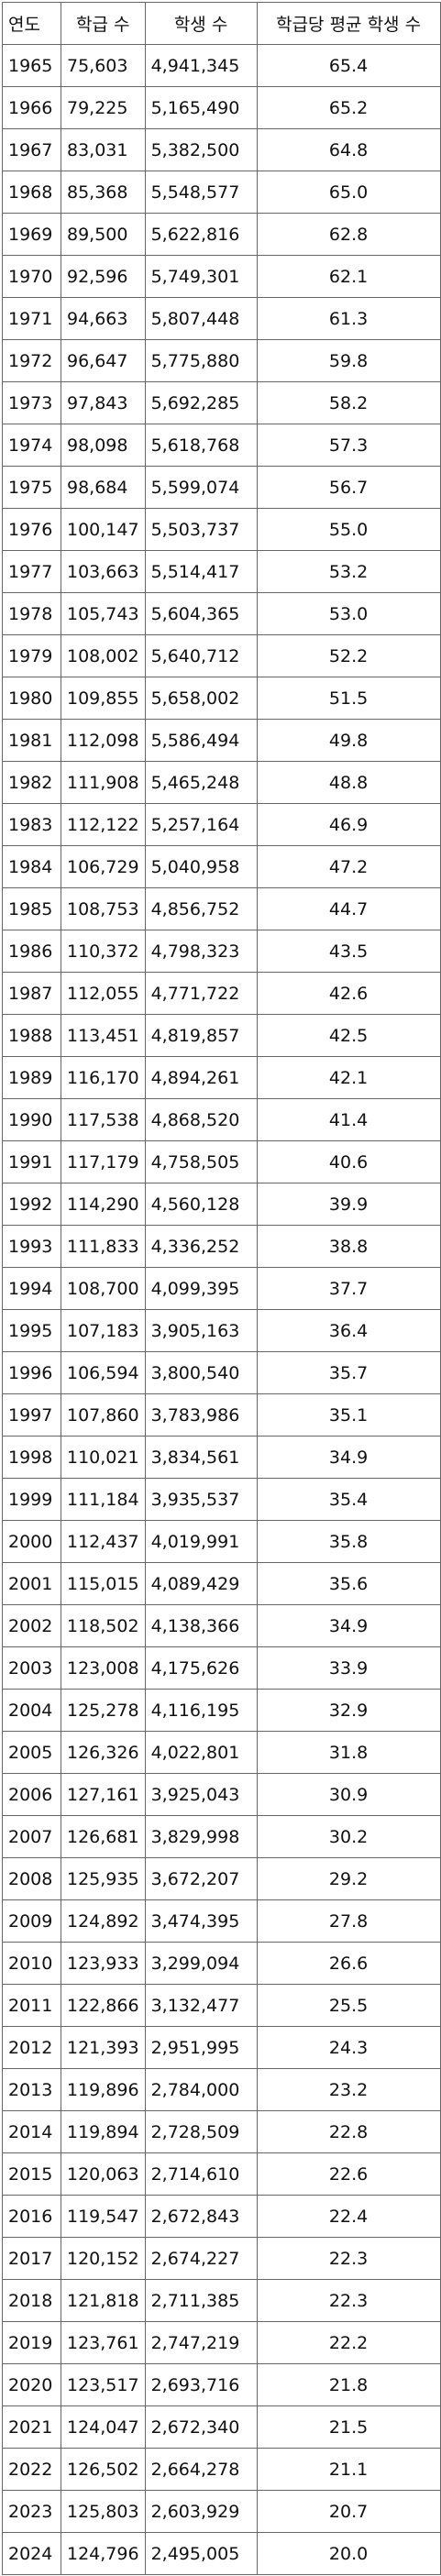 Image resolution: width=441 pixels, height=2576 pixels. What do you see at coordinates (221, 908) in the screenshot?
I see `table-row: 1985 108,753 4,856,752 44.7` at bounding box center [221, 908].